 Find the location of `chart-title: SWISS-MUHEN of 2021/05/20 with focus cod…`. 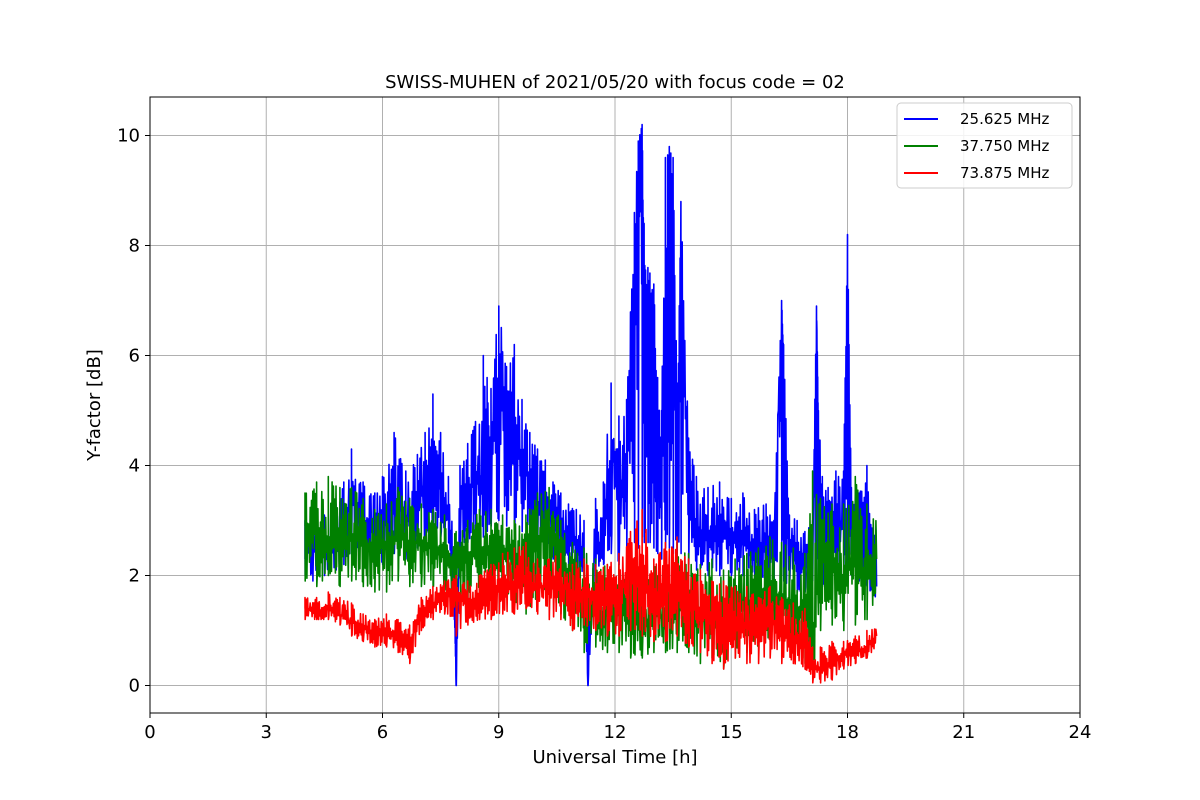

chart-title: SWISS-MUHEN of 2021/05/20 with focus cod… is located at coordinates (615, 82).